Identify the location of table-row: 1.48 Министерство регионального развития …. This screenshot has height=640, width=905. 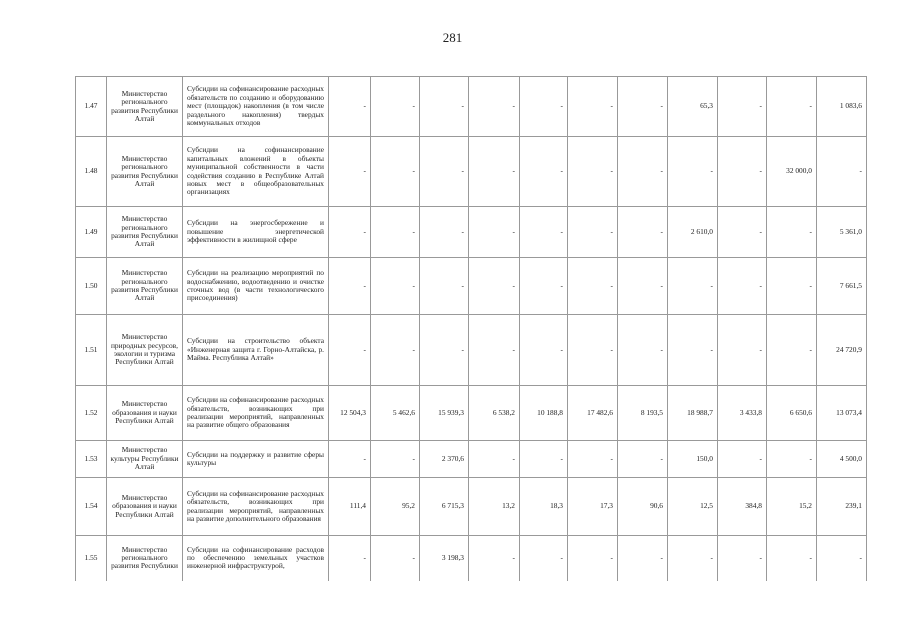
(471, 171).